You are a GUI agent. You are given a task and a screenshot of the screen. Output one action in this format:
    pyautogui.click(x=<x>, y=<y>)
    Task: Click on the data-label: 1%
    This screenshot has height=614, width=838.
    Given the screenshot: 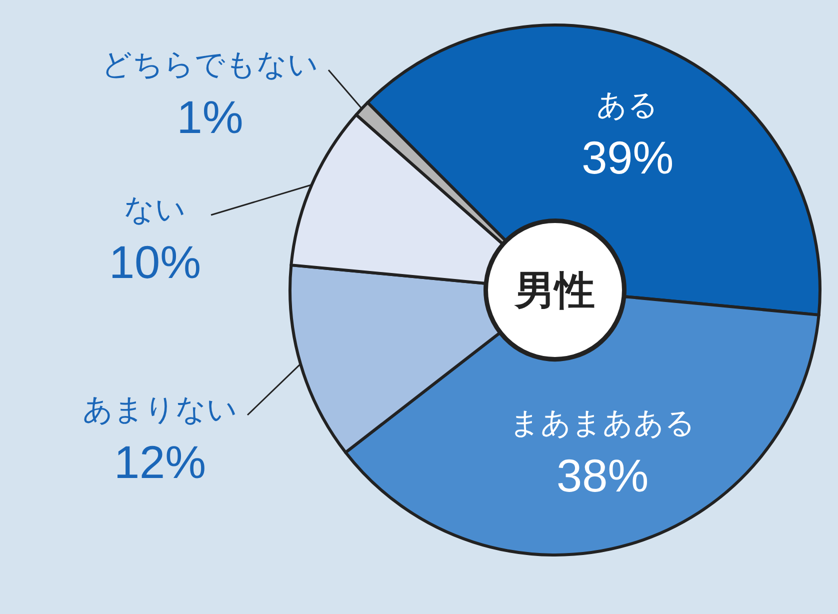 What is the action you would take?
    pyautogui.click(x=210, y=117)
    